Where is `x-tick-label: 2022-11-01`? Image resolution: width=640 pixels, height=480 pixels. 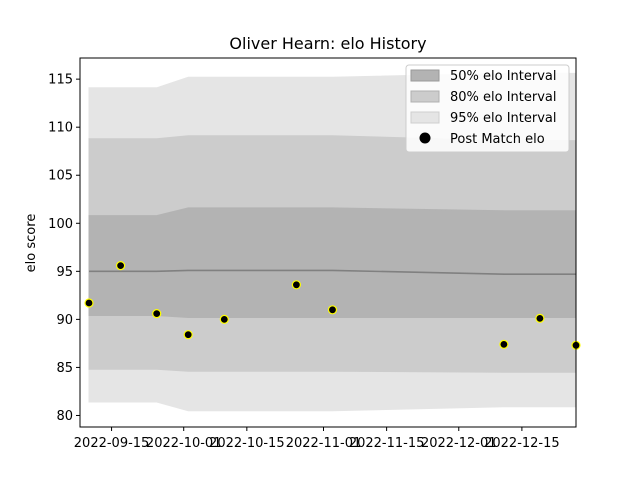
x-tick-label: 2022-11-01 is located at coordinates (324, 443).